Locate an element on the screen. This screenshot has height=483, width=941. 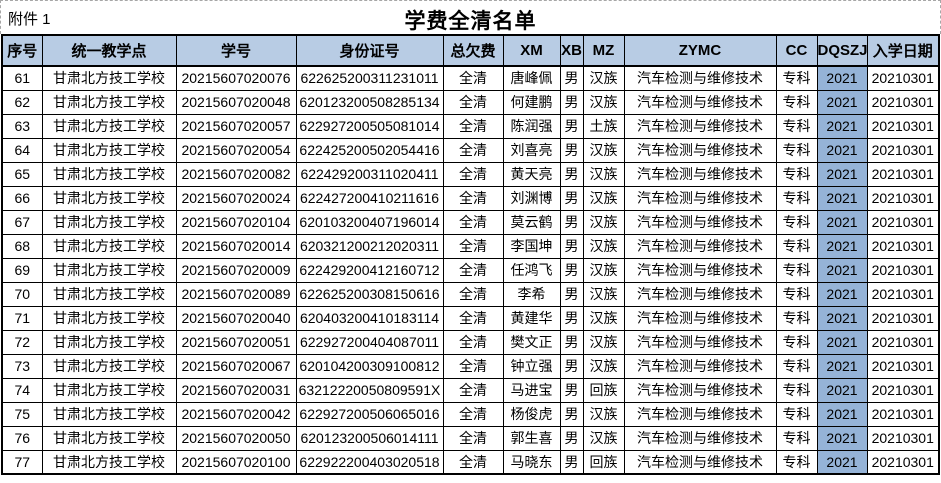
cell: 620321200212020311 is located at coordinates (369, 246).